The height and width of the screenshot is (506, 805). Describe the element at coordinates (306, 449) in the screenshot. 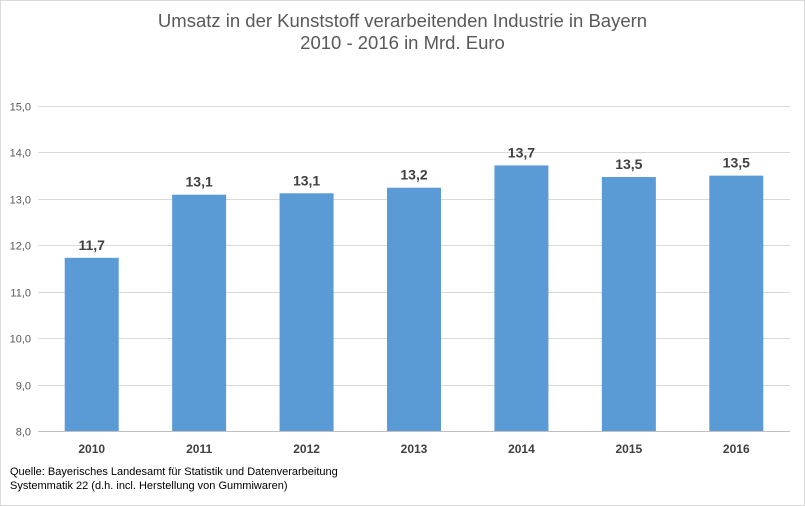

I see `x-tick-label: 2012` at that location.